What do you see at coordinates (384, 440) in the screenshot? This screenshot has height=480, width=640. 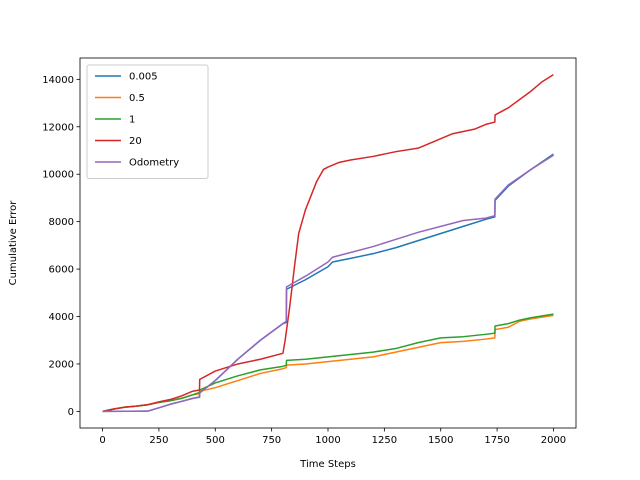 I see `x-tick-label: 1250` at bounding box center [384, 440].